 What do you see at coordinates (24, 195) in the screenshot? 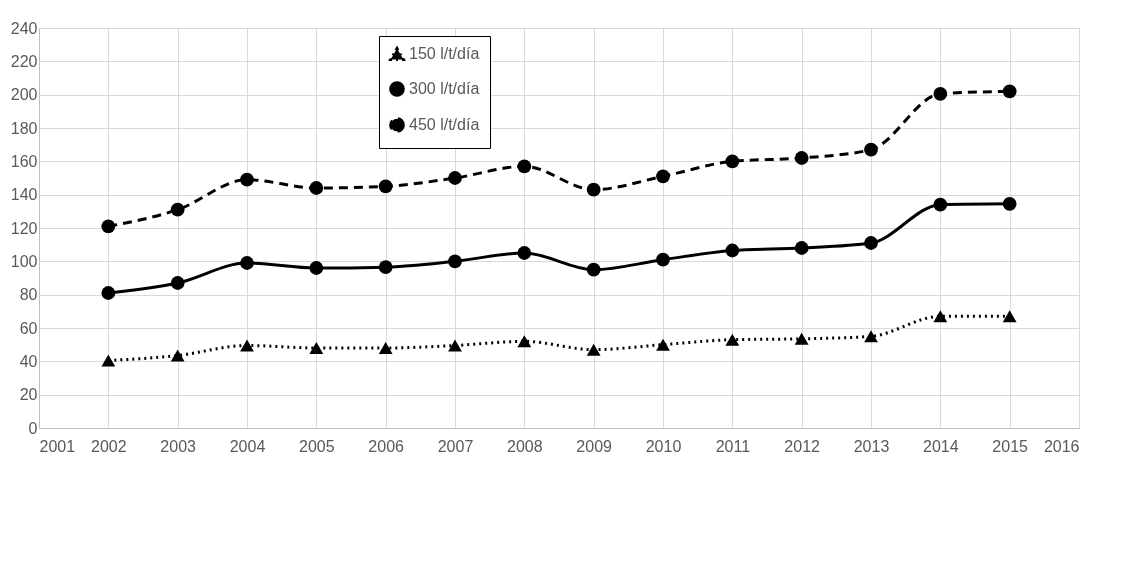
I see `y-tick-label: 140` at bounding box center [24, 195].